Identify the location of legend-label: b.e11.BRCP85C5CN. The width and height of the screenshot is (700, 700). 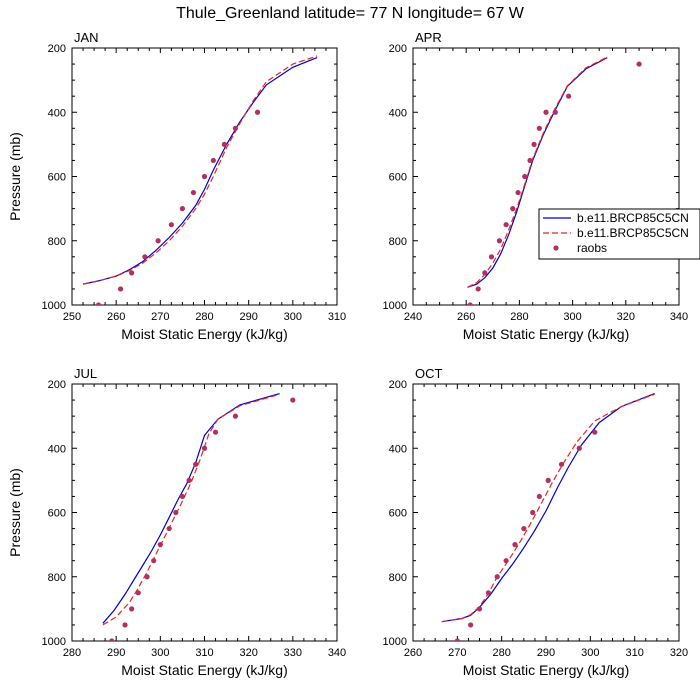
(633, 218).